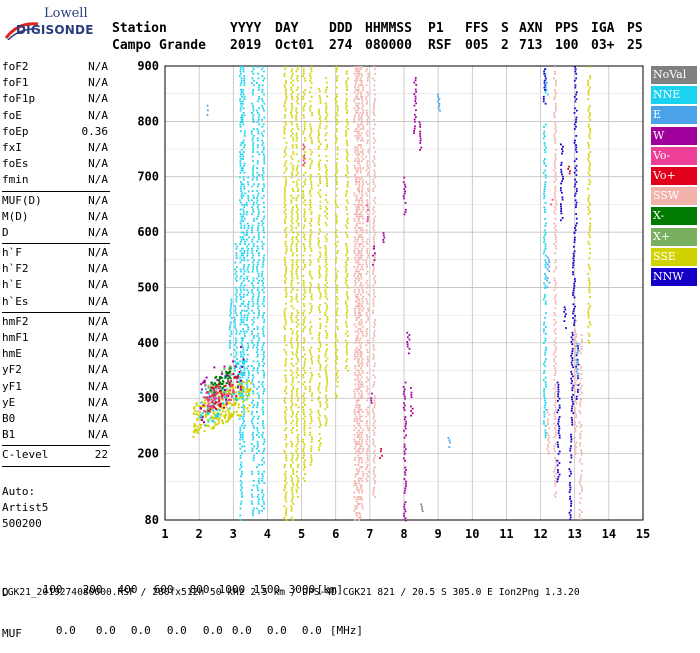  Describe the element at coordinates (217, 379) in the screenshot. I see `echo-cluster-w` at that location.